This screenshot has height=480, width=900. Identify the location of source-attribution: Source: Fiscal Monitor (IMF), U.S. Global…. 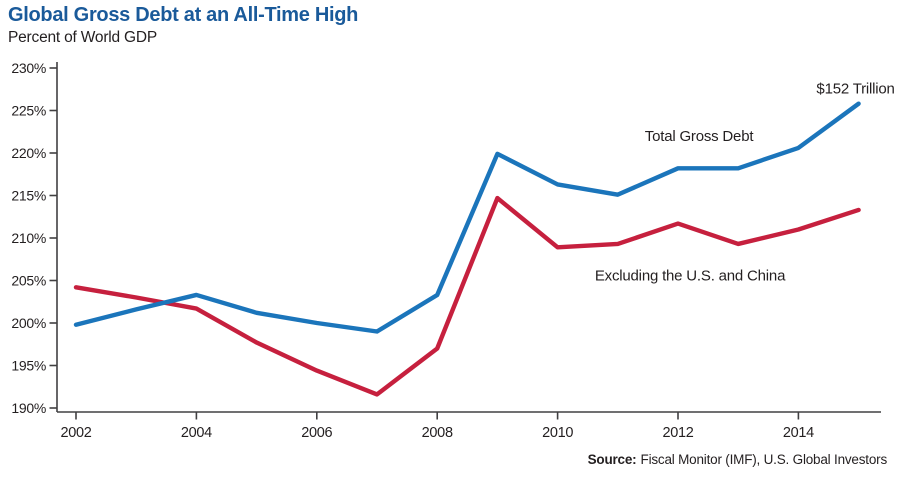
(737, 459).